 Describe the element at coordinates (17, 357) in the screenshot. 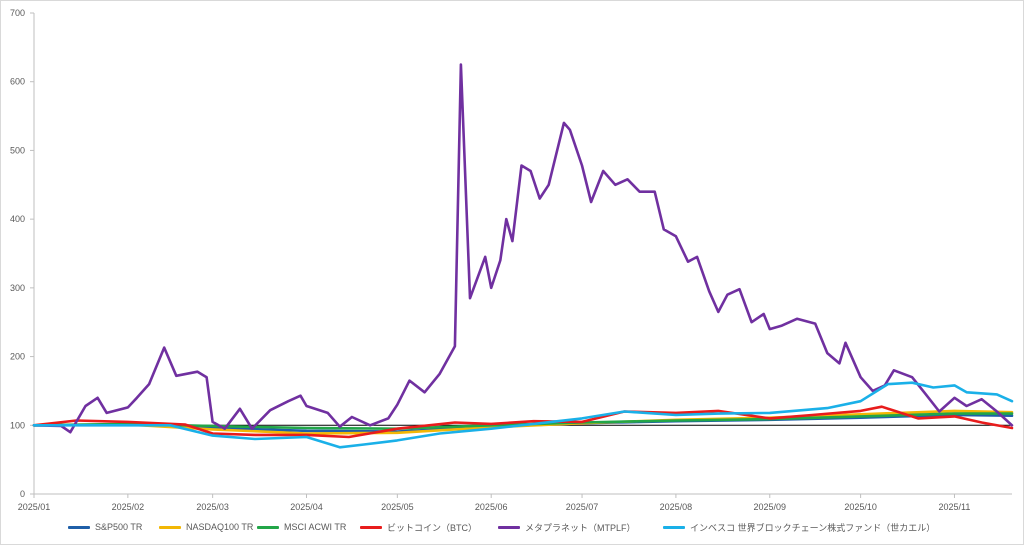

I see `y-tick-label: 200` at that location.